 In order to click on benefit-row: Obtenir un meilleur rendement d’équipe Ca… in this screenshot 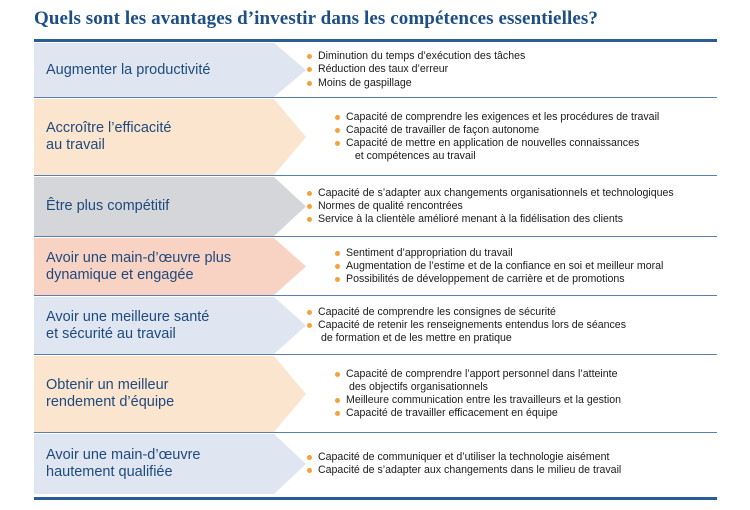, I will do `click(375, 394)`.